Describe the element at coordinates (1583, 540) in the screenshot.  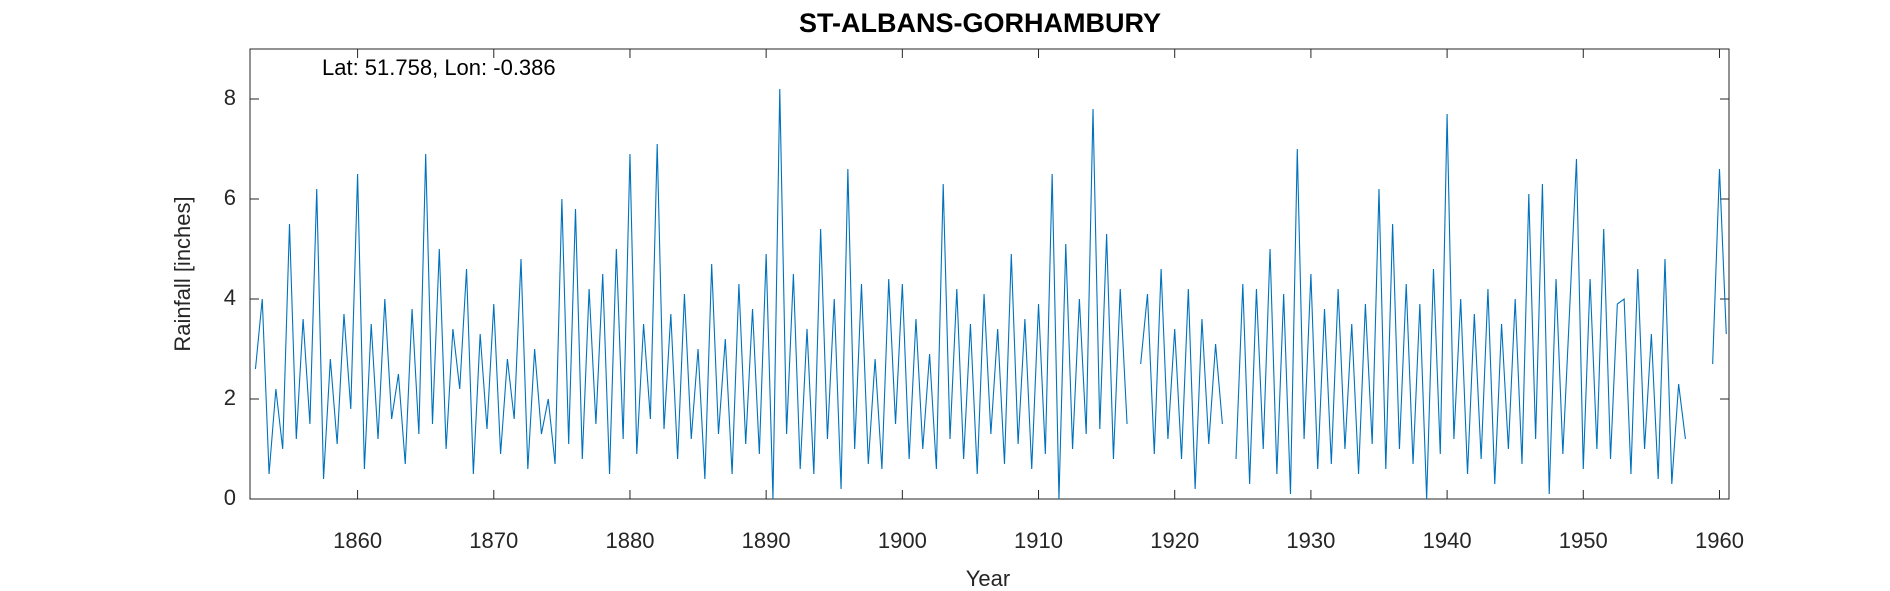
I see `x-tick-label: 1950` at that location.